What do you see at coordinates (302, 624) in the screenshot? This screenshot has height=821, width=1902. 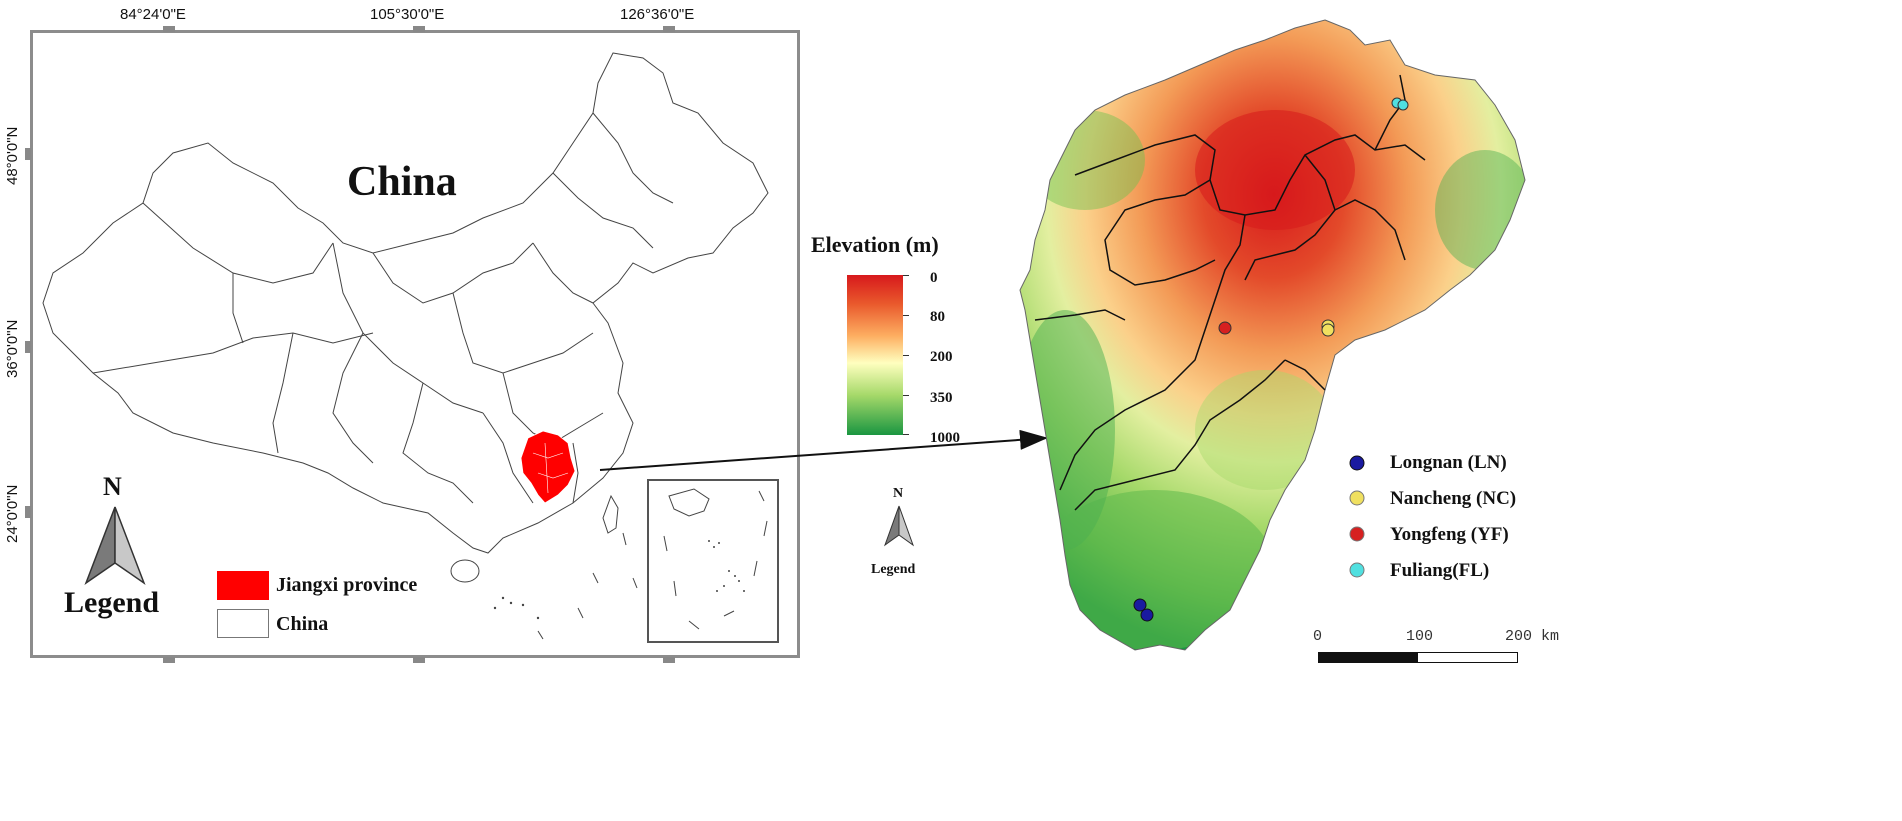 I see `legend-label-china: China` at bounding box center [302, 624].